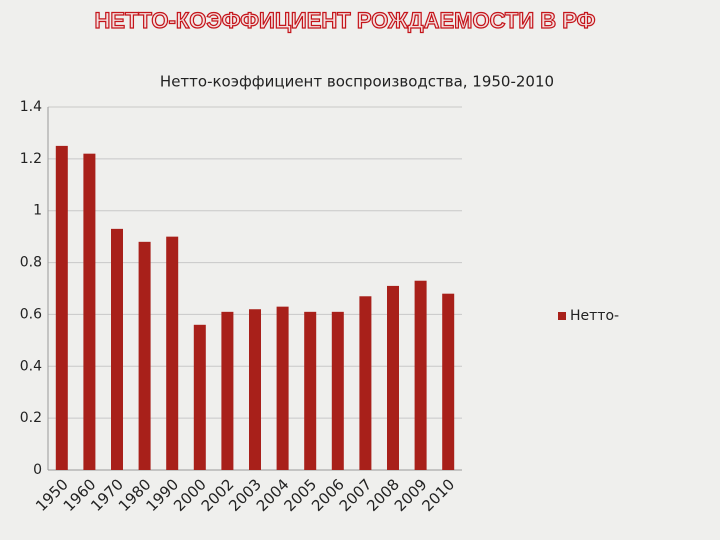 The image size is (720, 540). What do you see at coordinates (31, 107) in the screenshot?
I see `y-tick-label: 1.4` at bounding box center [31, 107].